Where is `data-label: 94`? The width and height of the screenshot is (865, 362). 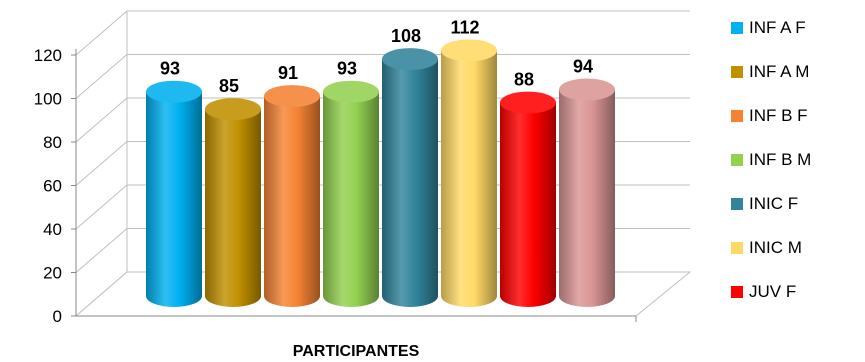
data-label: 94 is located at coordinates (583, 67).